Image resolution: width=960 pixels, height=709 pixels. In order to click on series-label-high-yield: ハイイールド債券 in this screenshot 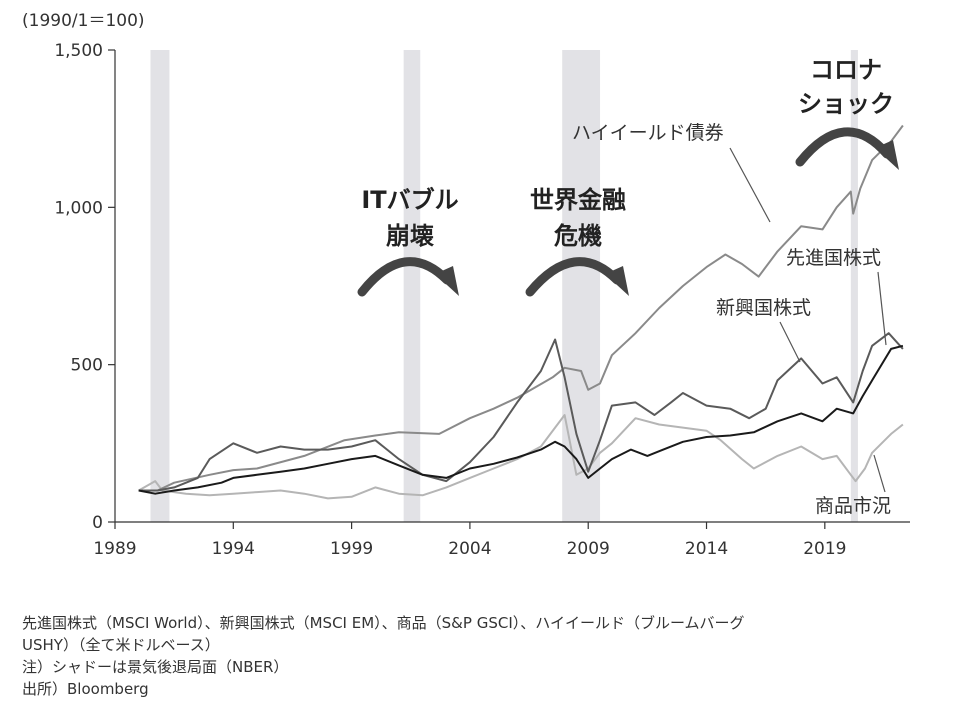, I will do `click(648, 133)`.